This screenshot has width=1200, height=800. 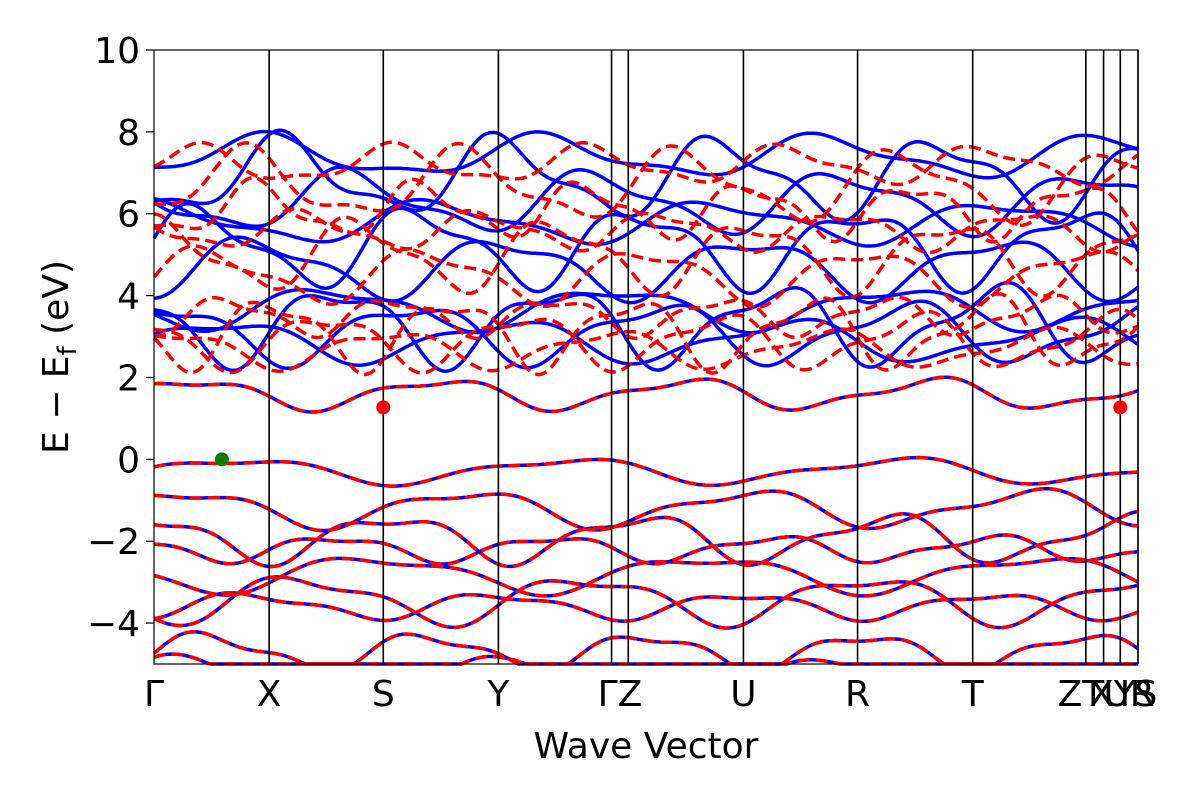 I want to click on x-axis-label: Wave Vector, so click(x=646, y=746).